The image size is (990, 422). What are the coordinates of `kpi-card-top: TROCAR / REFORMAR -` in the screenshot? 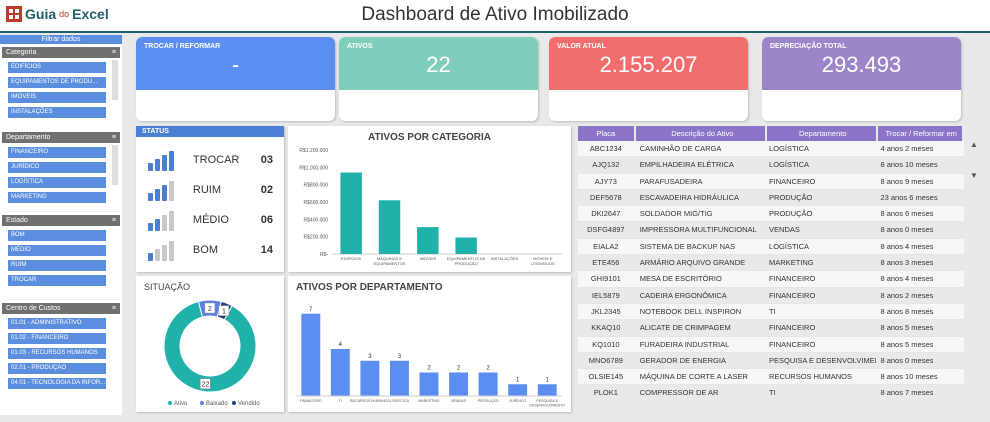 It's located at (235, 63).